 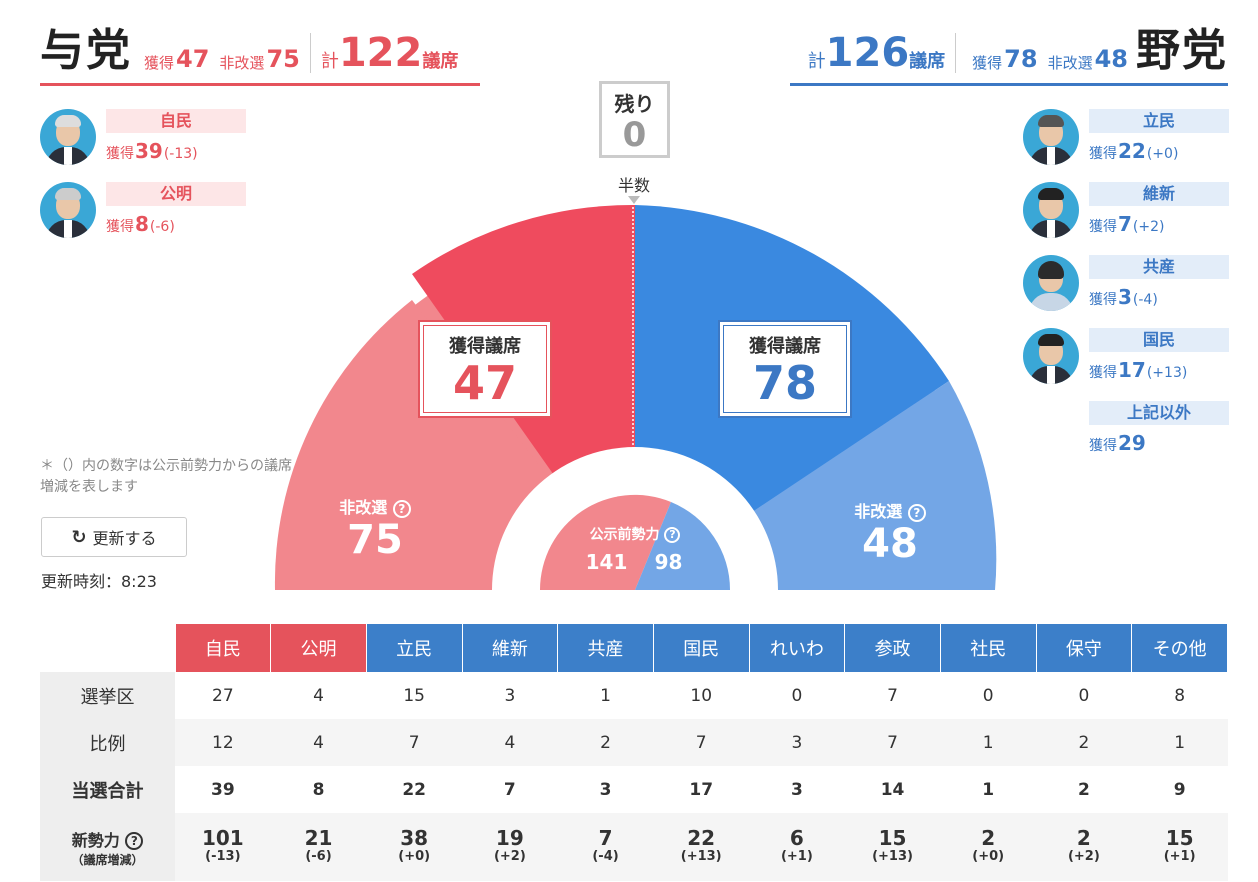 What do you see at coordinates (987, 63) in the screenshot?
I see `opposition-won-label: 獲得` at bounding box center [987, 63].